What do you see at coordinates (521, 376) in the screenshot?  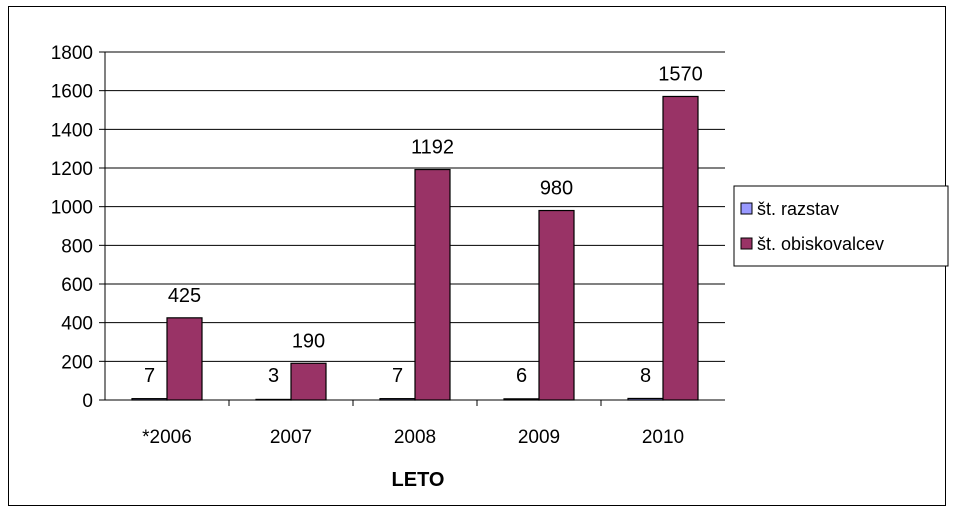 I see `data-label-razstav-2009: 6` at bounding box center [521, 376].